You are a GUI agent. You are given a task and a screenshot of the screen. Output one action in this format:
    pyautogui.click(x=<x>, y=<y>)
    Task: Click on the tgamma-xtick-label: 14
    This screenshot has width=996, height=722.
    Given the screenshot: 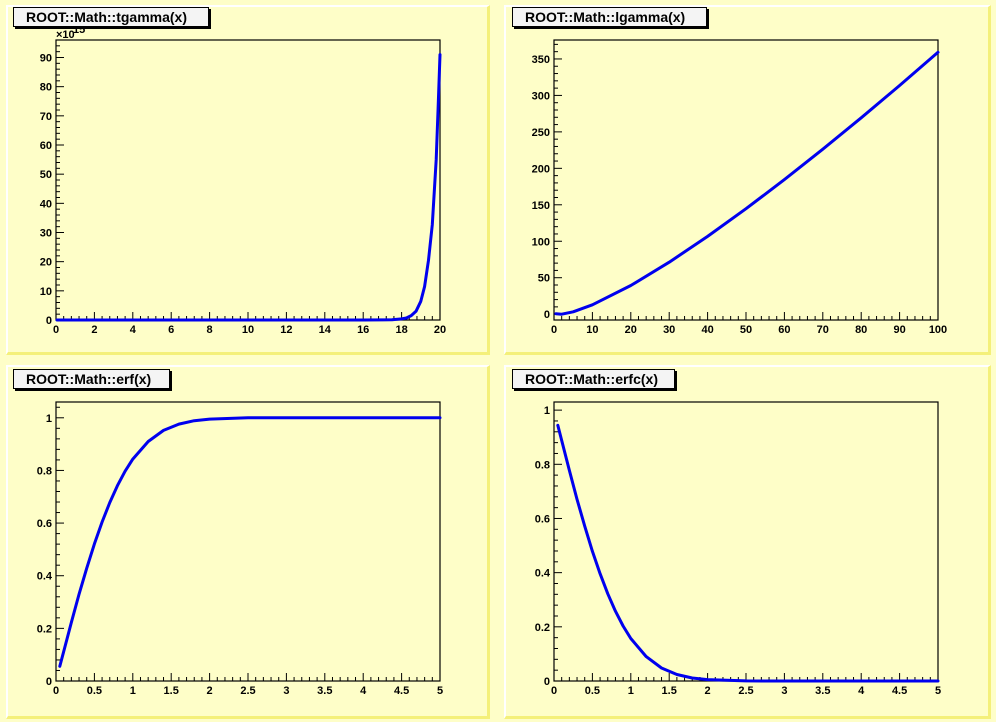 What is the action you would take?
    pyautogui.click(x=325, y=330)
    